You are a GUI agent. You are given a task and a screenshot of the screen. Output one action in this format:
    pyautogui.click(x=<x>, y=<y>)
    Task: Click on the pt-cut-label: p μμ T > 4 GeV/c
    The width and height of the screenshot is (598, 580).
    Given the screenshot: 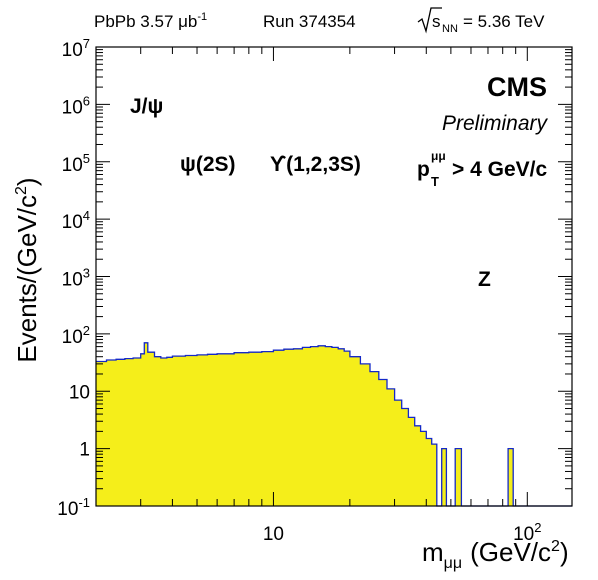 What is the action you would take?
    pyautogui.click(x=482, y=169)
    